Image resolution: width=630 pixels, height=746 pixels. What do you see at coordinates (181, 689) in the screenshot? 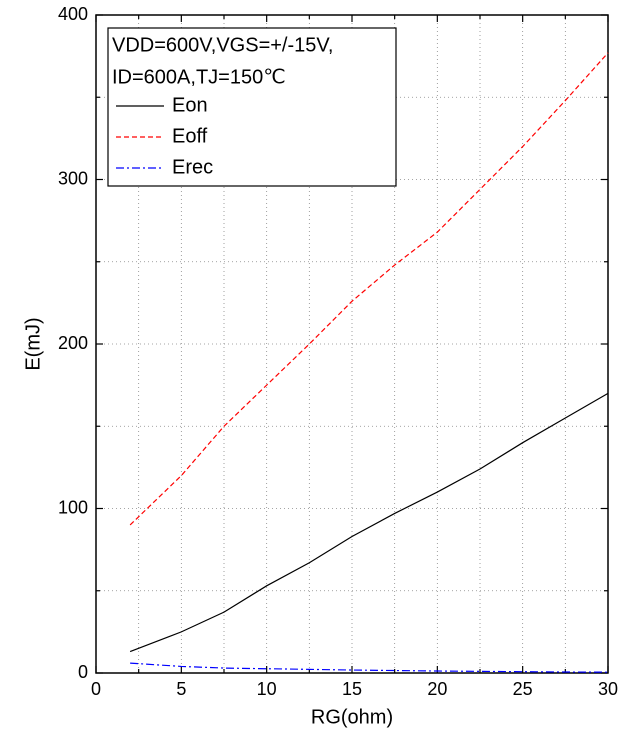
I see `x-tick-label: 5` at bounding box center [181, 689].